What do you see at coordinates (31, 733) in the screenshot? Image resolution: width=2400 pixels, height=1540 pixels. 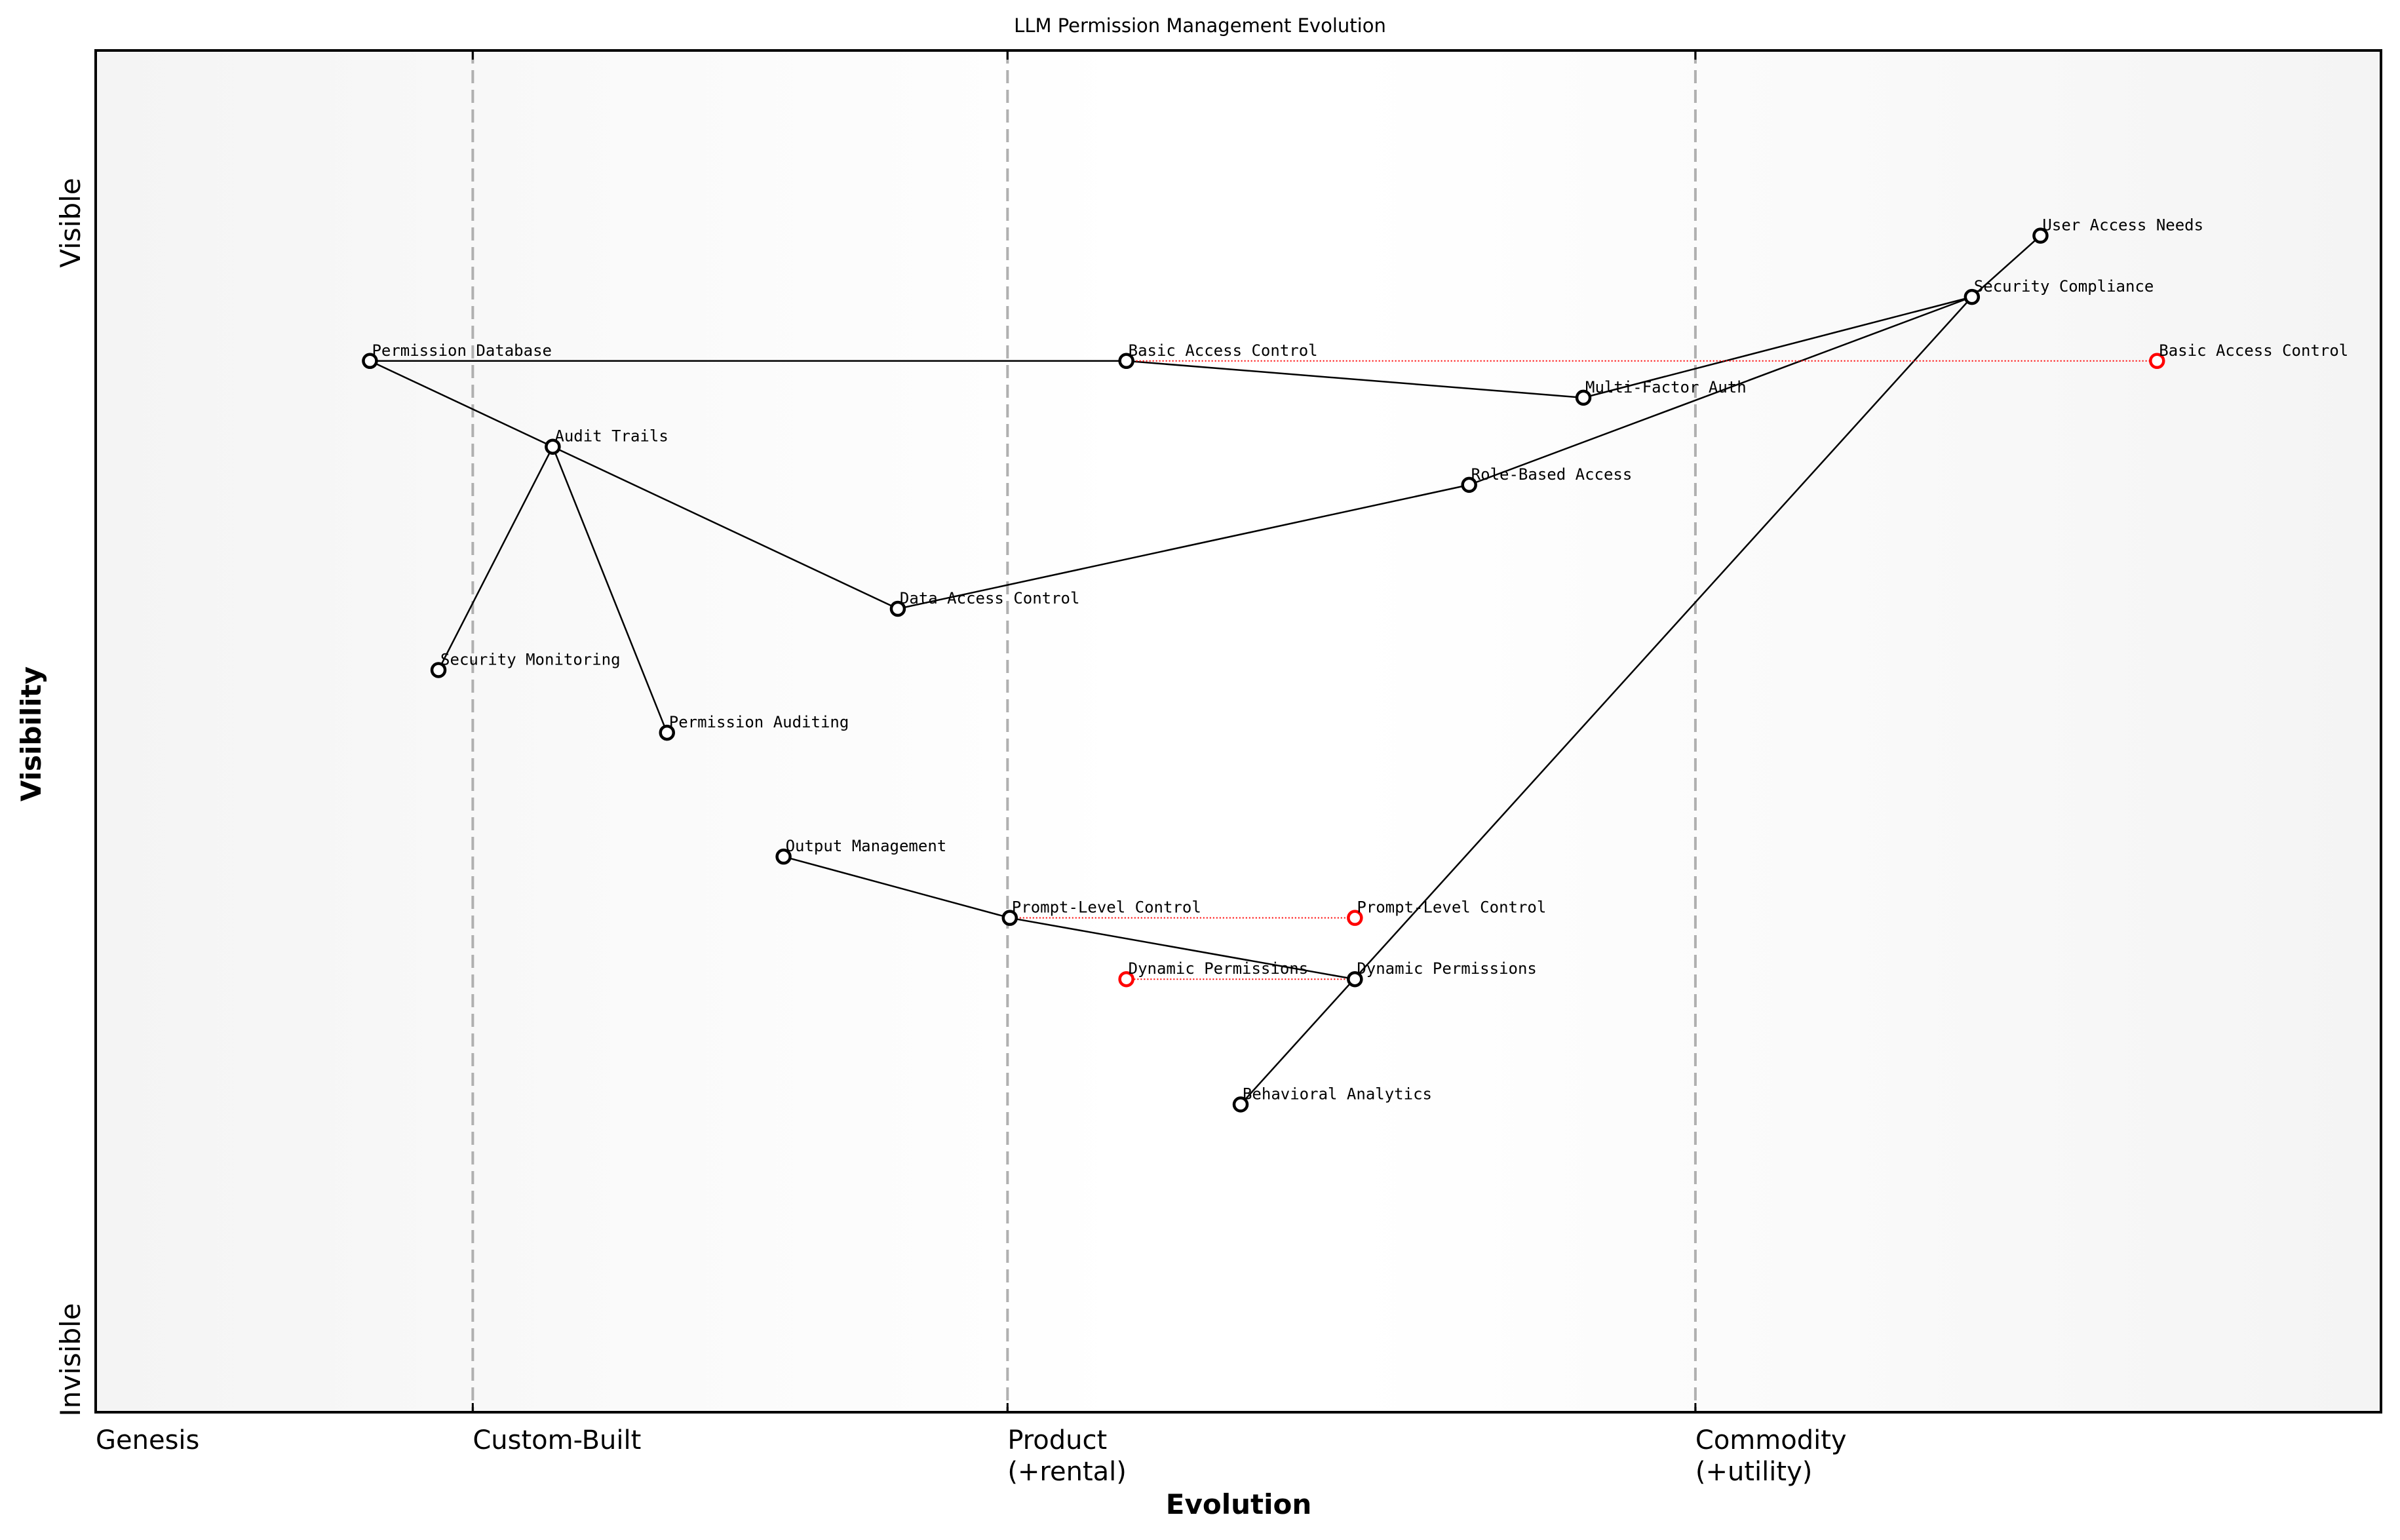 I see `y-axis-label: Visibility` at bounding box center [31, 733].